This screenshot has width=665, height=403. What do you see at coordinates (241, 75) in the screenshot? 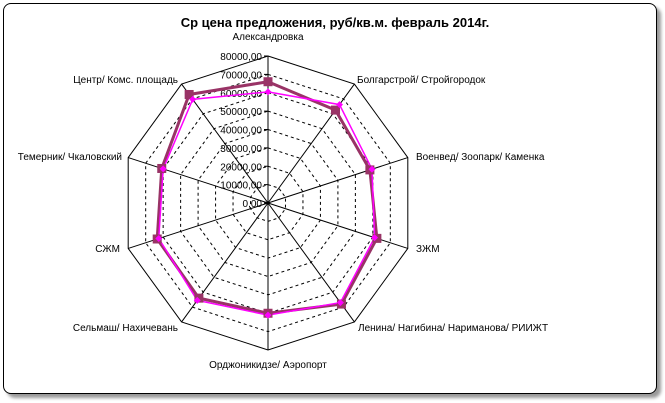
I see `tick-label: 70000,00` at bounding box center [241, 75].